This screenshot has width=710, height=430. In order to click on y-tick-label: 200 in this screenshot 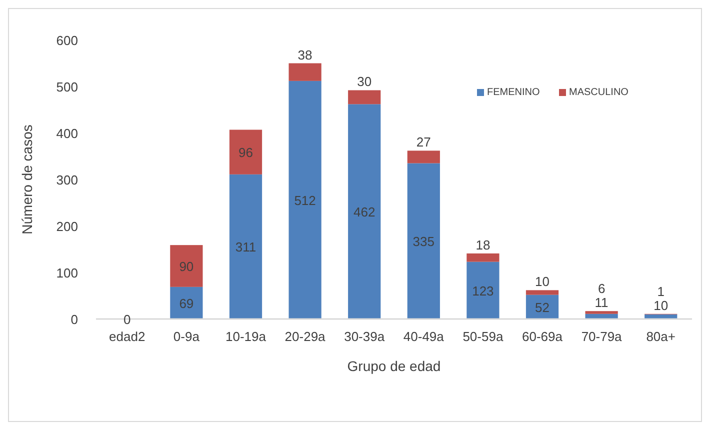, I will do `click(67, 226)`.